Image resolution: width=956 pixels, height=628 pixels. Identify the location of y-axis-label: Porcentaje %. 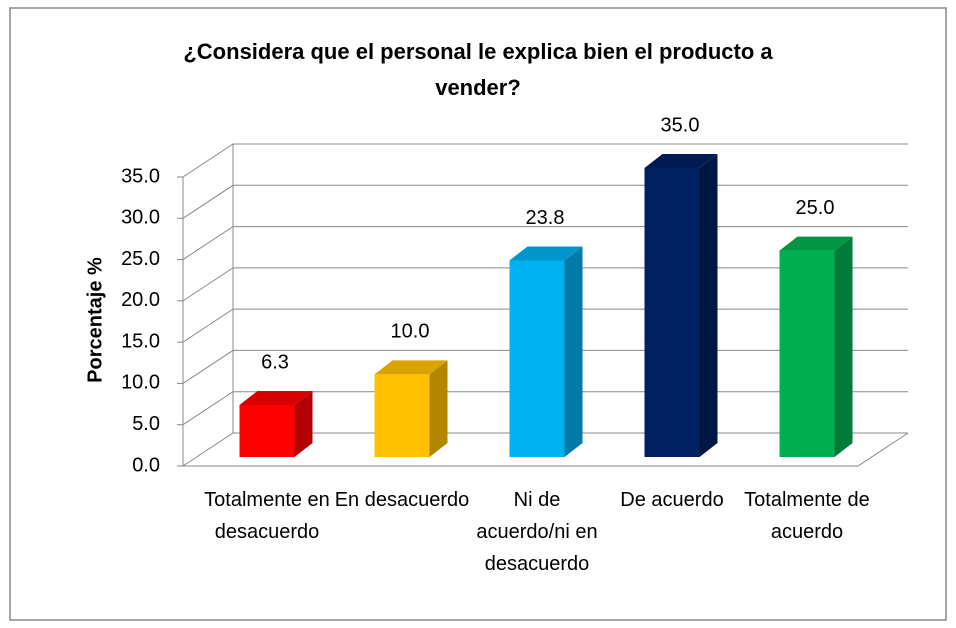
(95, 320).